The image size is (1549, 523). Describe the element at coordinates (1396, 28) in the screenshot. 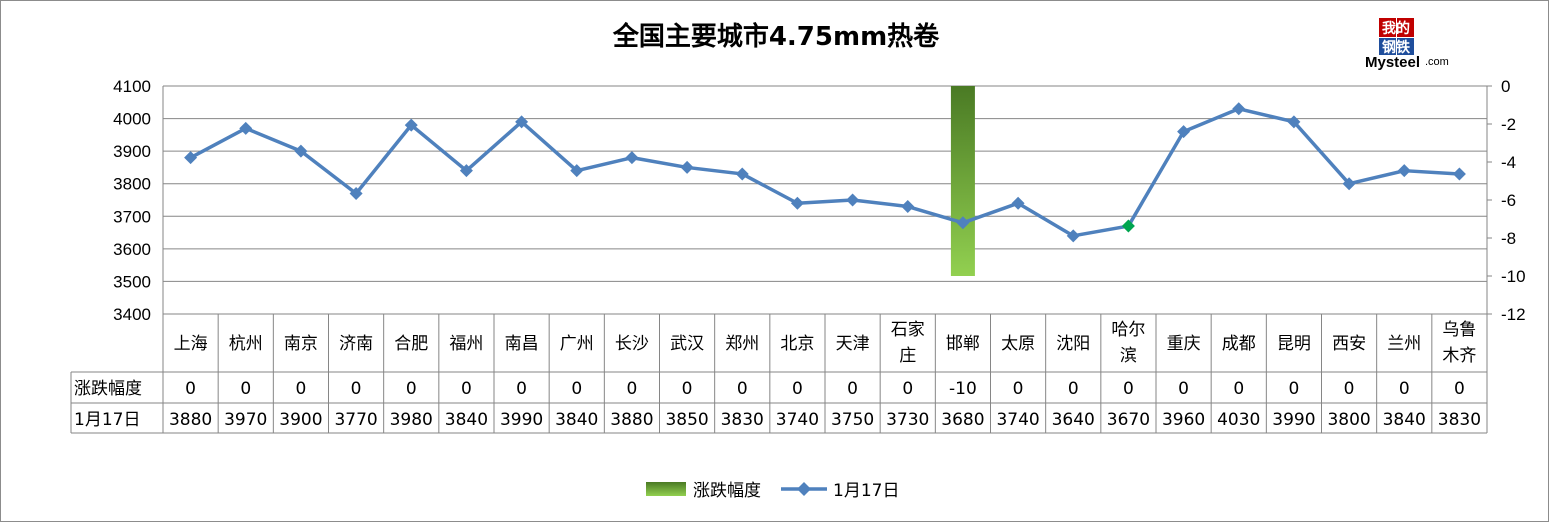

I see `logo-cn-top: 我的` at that location.